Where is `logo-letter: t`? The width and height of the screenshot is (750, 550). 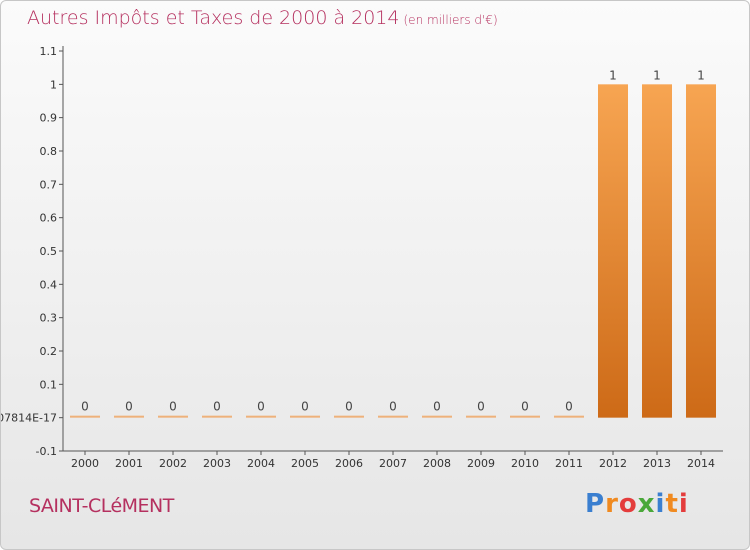 logo-letter: t is located at coordinates (672, 504).